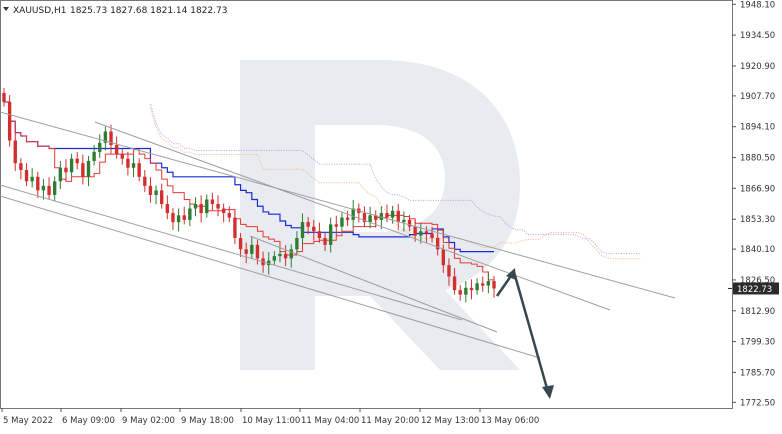  I want to click on y-tick-label: 1853.30, so click(757, 220).